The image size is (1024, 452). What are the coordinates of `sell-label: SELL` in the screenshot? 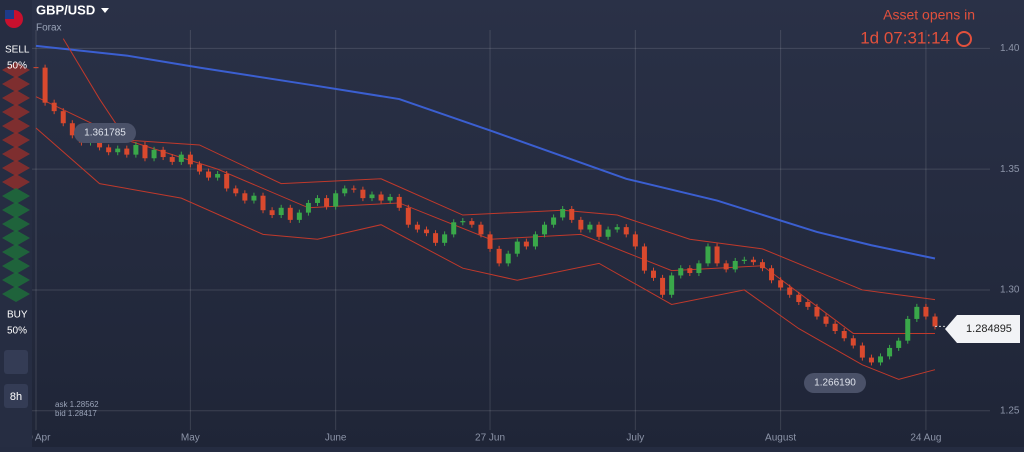 It's located at (17, 50).